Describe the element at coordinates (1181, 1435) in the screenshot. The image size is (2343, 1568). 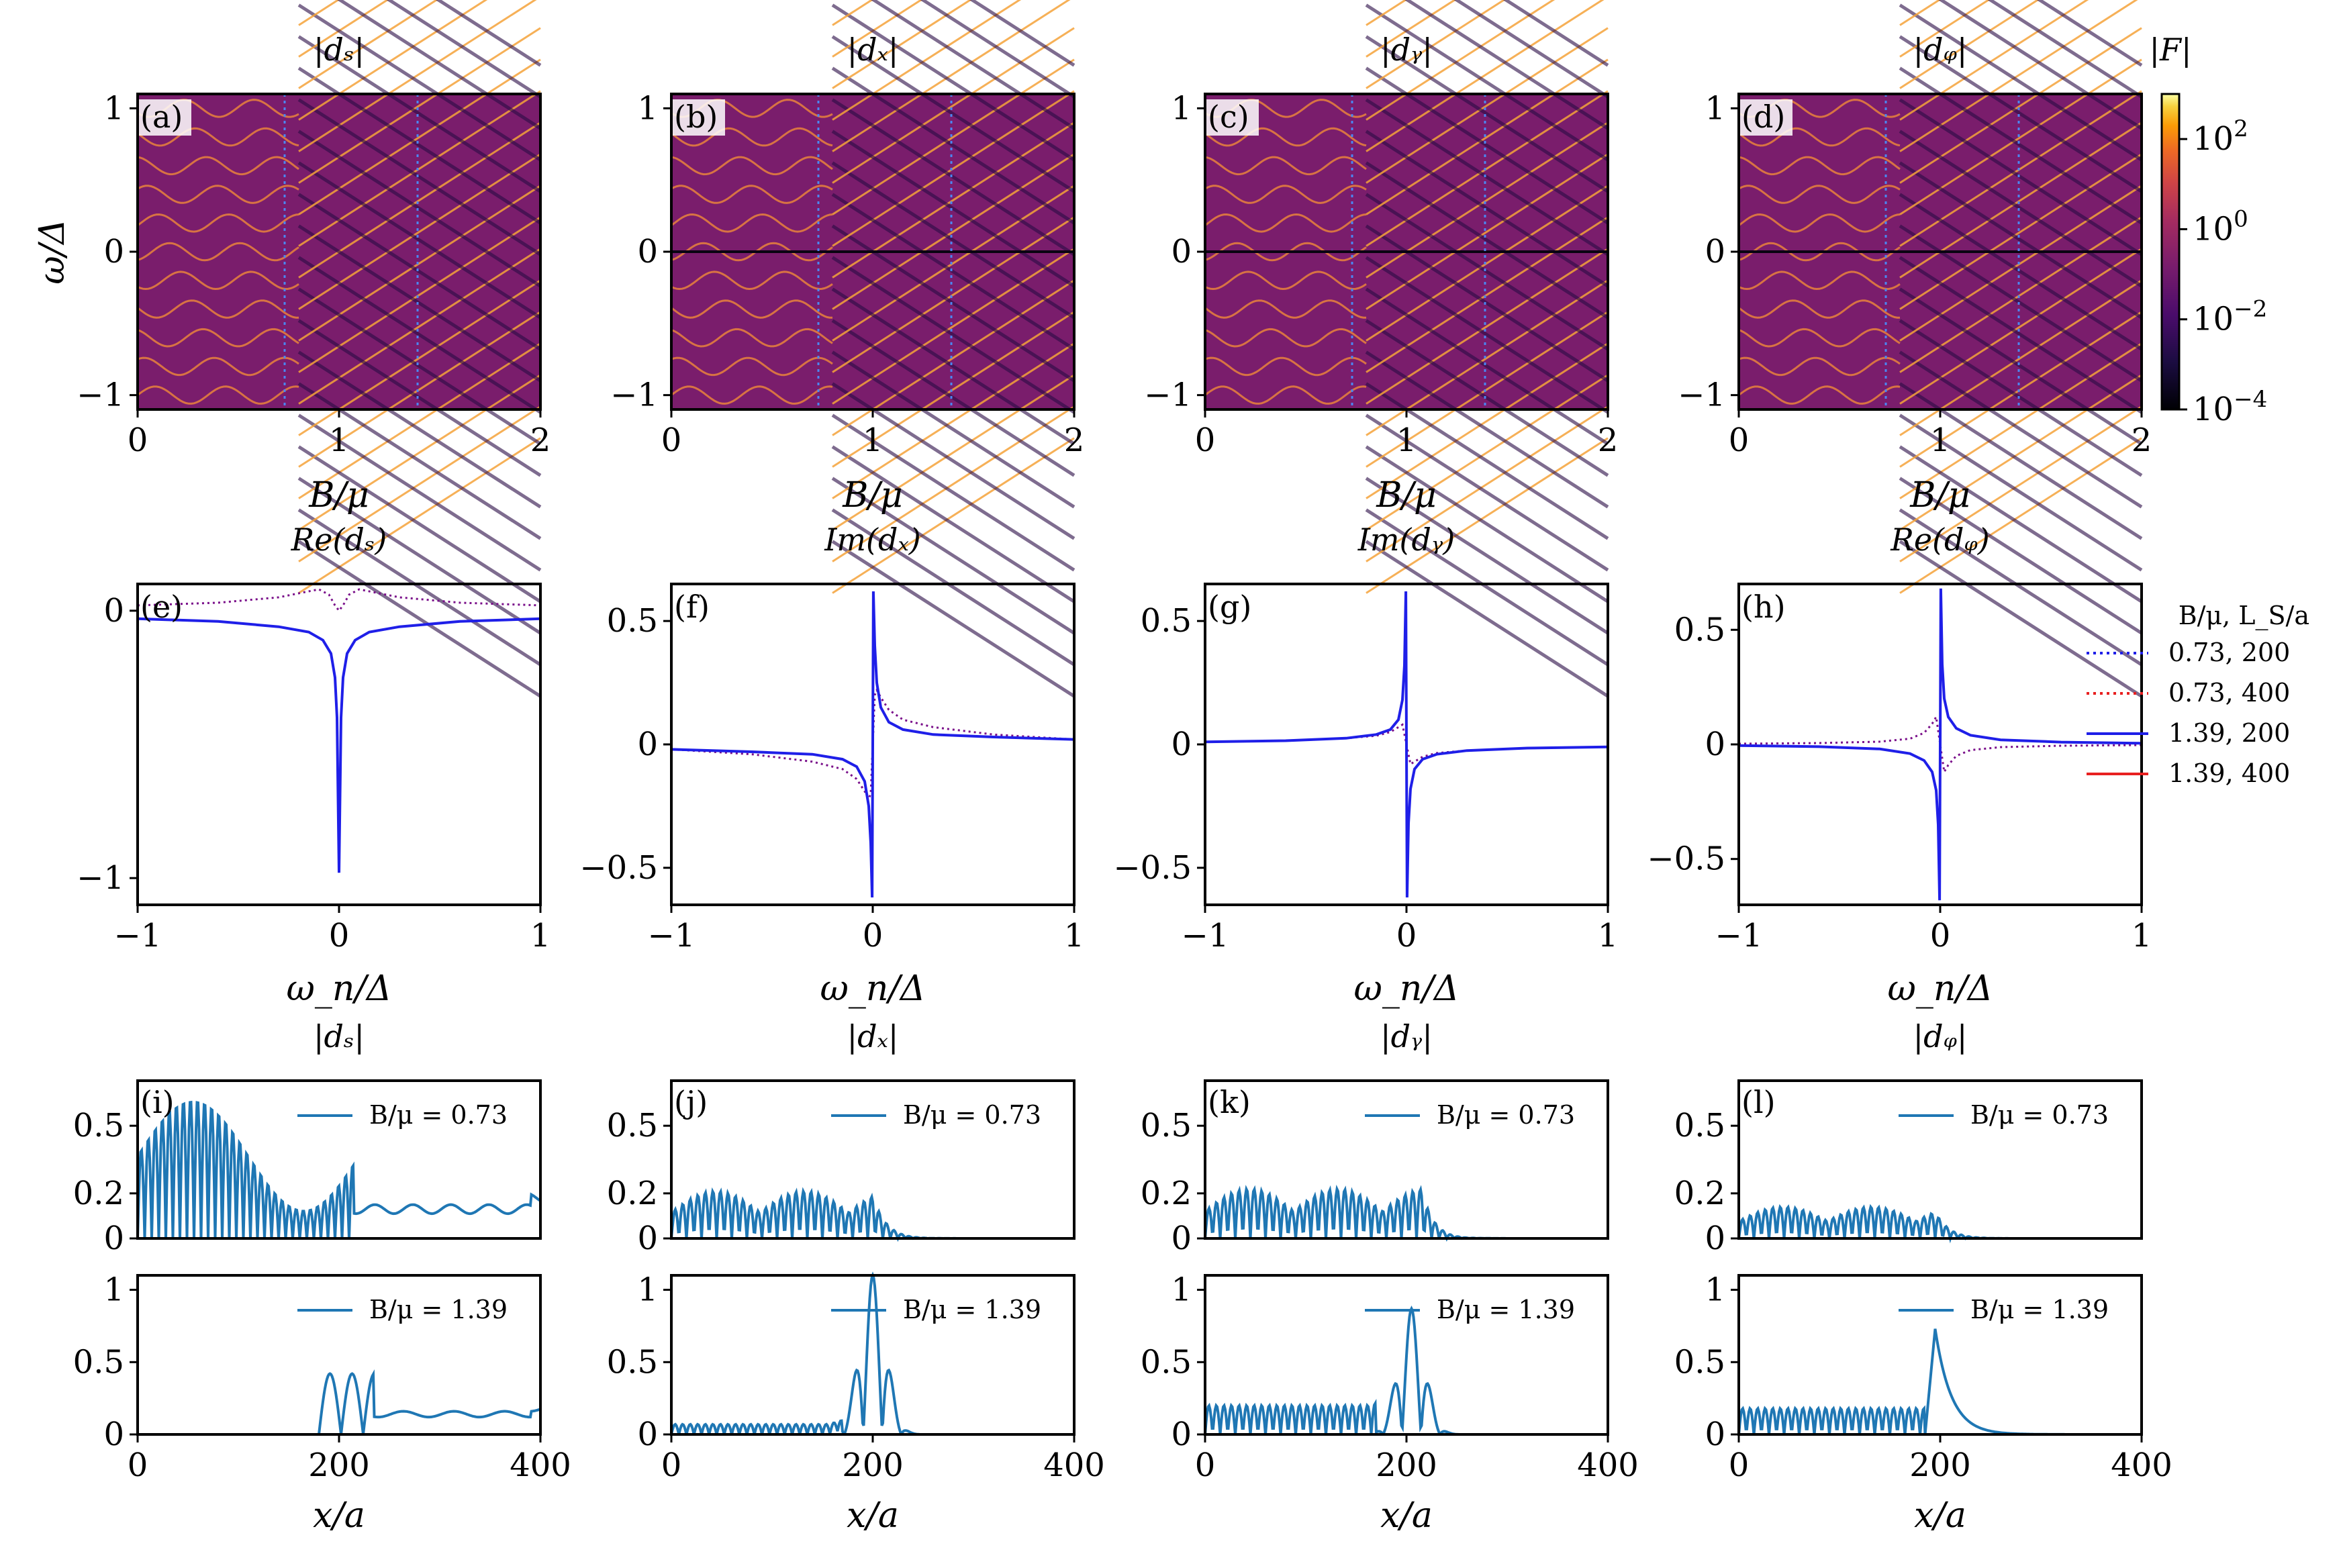
I see `profile-k2-ytick-label: 0` at that location.